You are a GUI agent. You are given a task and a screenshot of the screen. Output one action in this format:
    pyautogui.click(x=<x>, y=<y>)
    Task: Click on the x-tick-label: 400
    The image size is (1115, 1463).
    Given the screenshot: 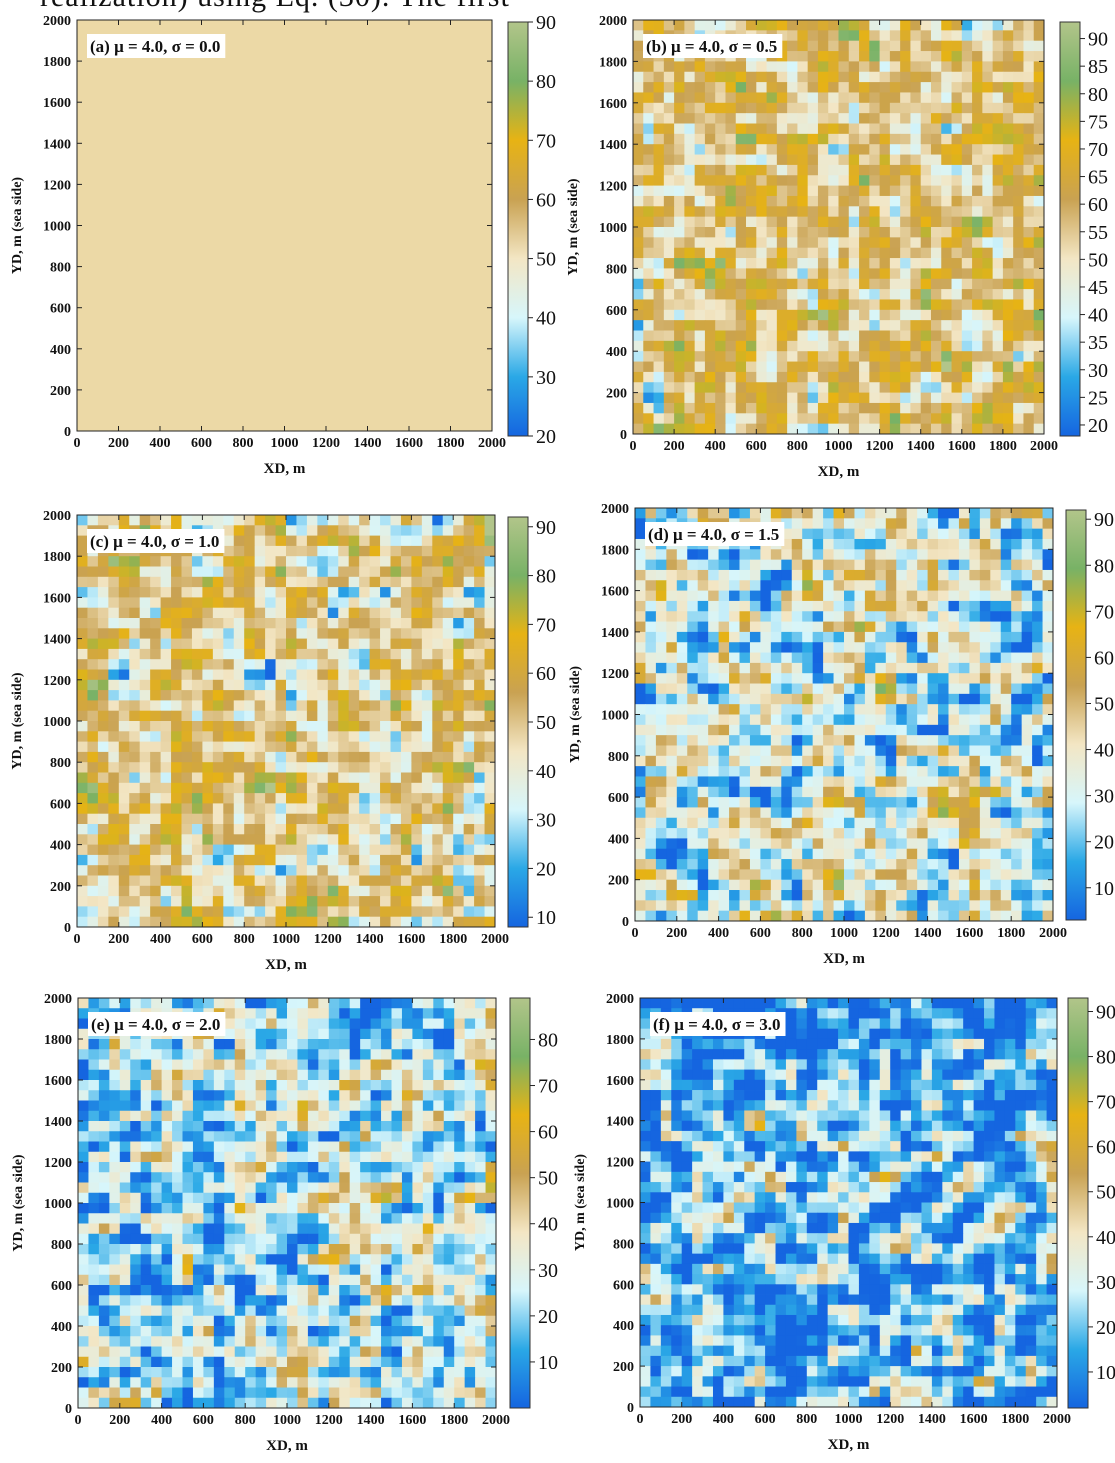 What is the action you would take?
    pyautogui.click(x=160, y=939)
    